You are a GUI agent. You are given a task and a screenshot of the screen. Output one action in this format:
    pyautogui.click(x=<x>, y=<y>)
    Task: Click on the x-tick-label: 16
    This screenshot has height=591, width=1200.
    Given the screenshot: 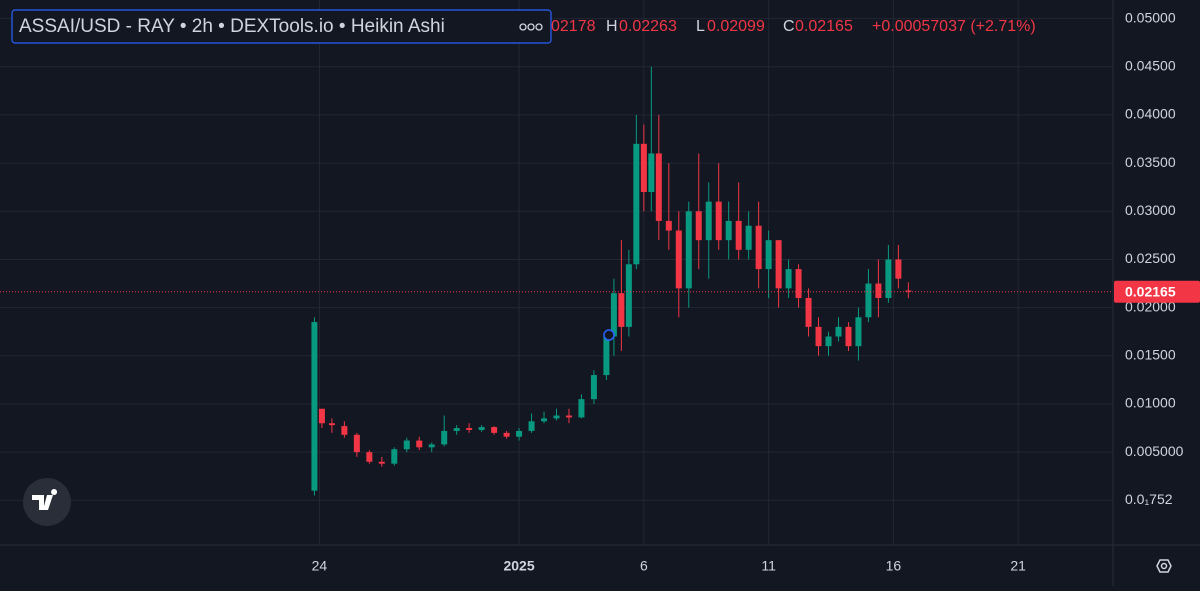 What is the action you would take?
    pyautogui.click(x=894, y=566)
    